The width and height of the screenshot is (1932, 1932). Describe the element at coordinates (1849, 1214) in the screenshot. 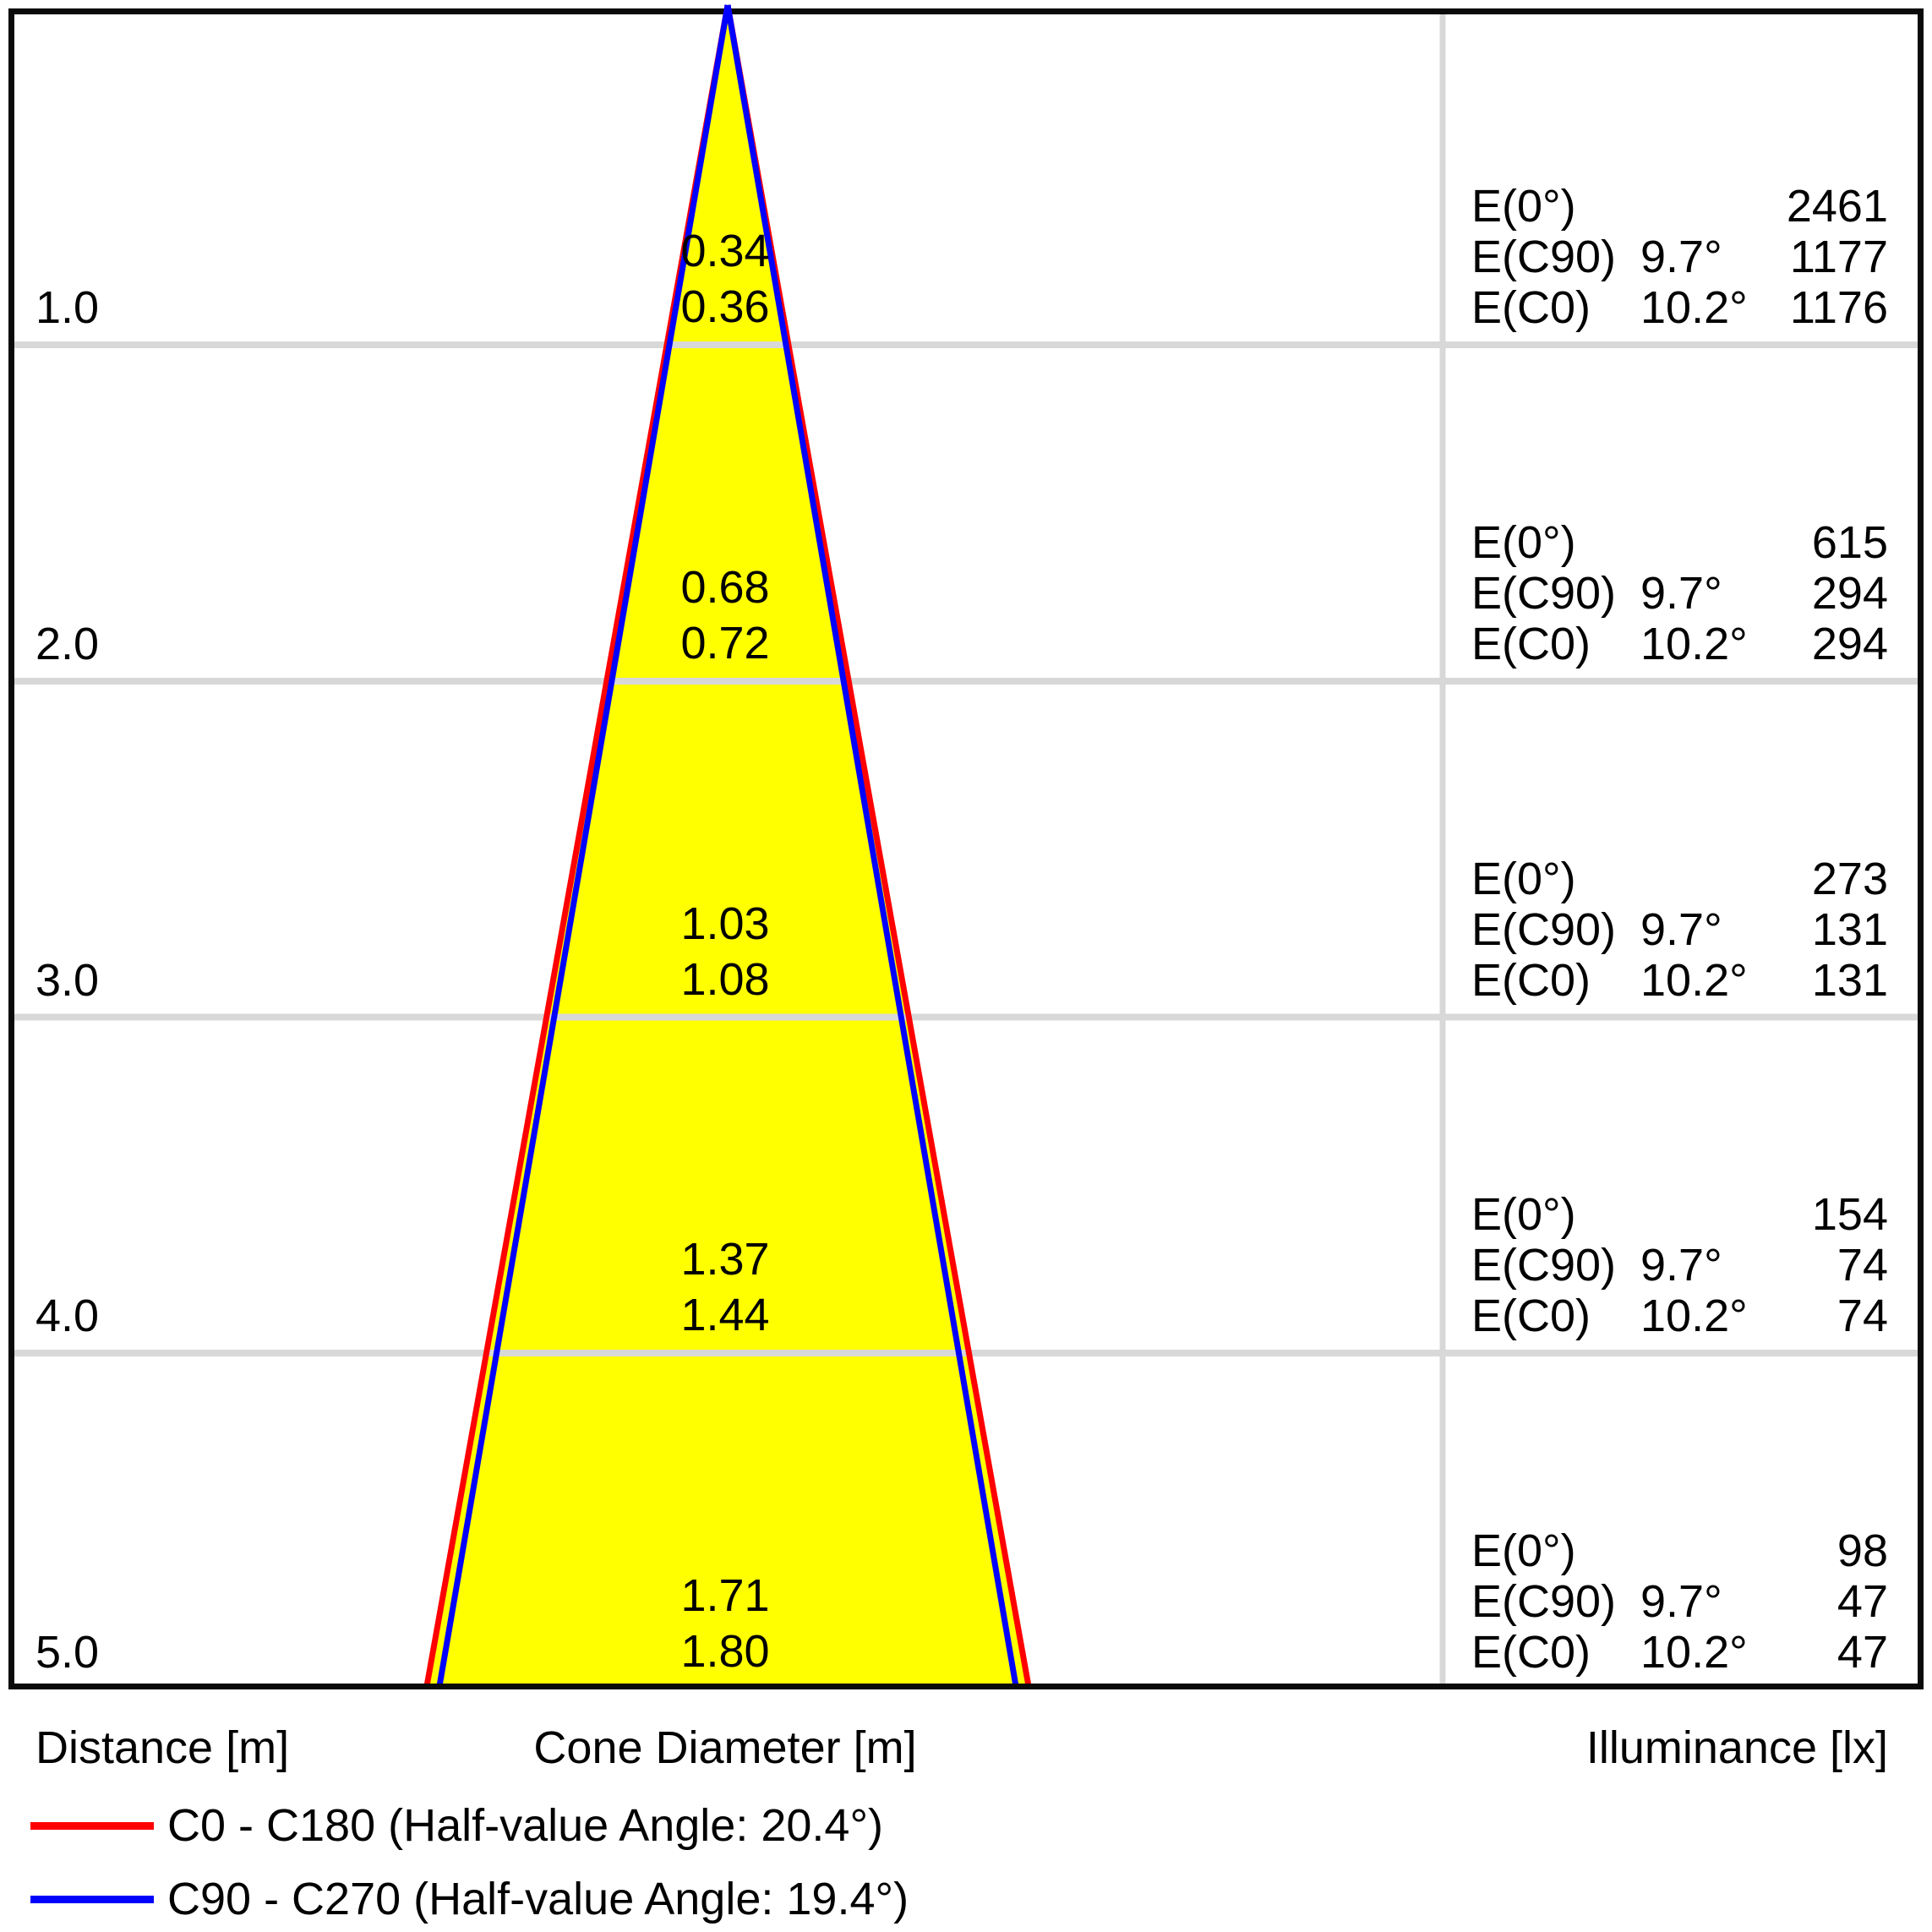

I see `e0-value: 154` at that location.